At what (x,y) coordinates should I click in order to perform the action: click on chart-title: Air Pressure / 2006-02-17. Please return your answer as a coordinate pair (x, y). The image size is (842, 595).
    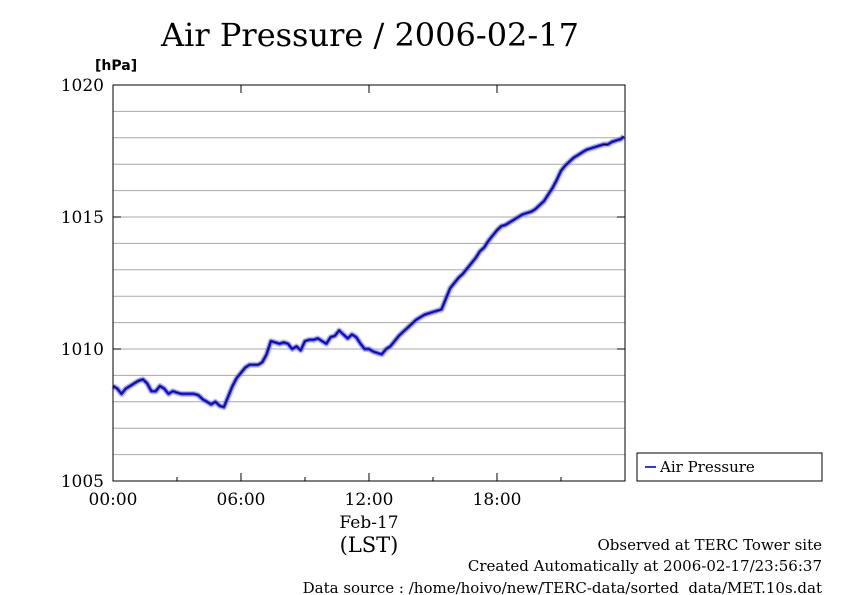
    Looking at the image, I should click on (369, 35).